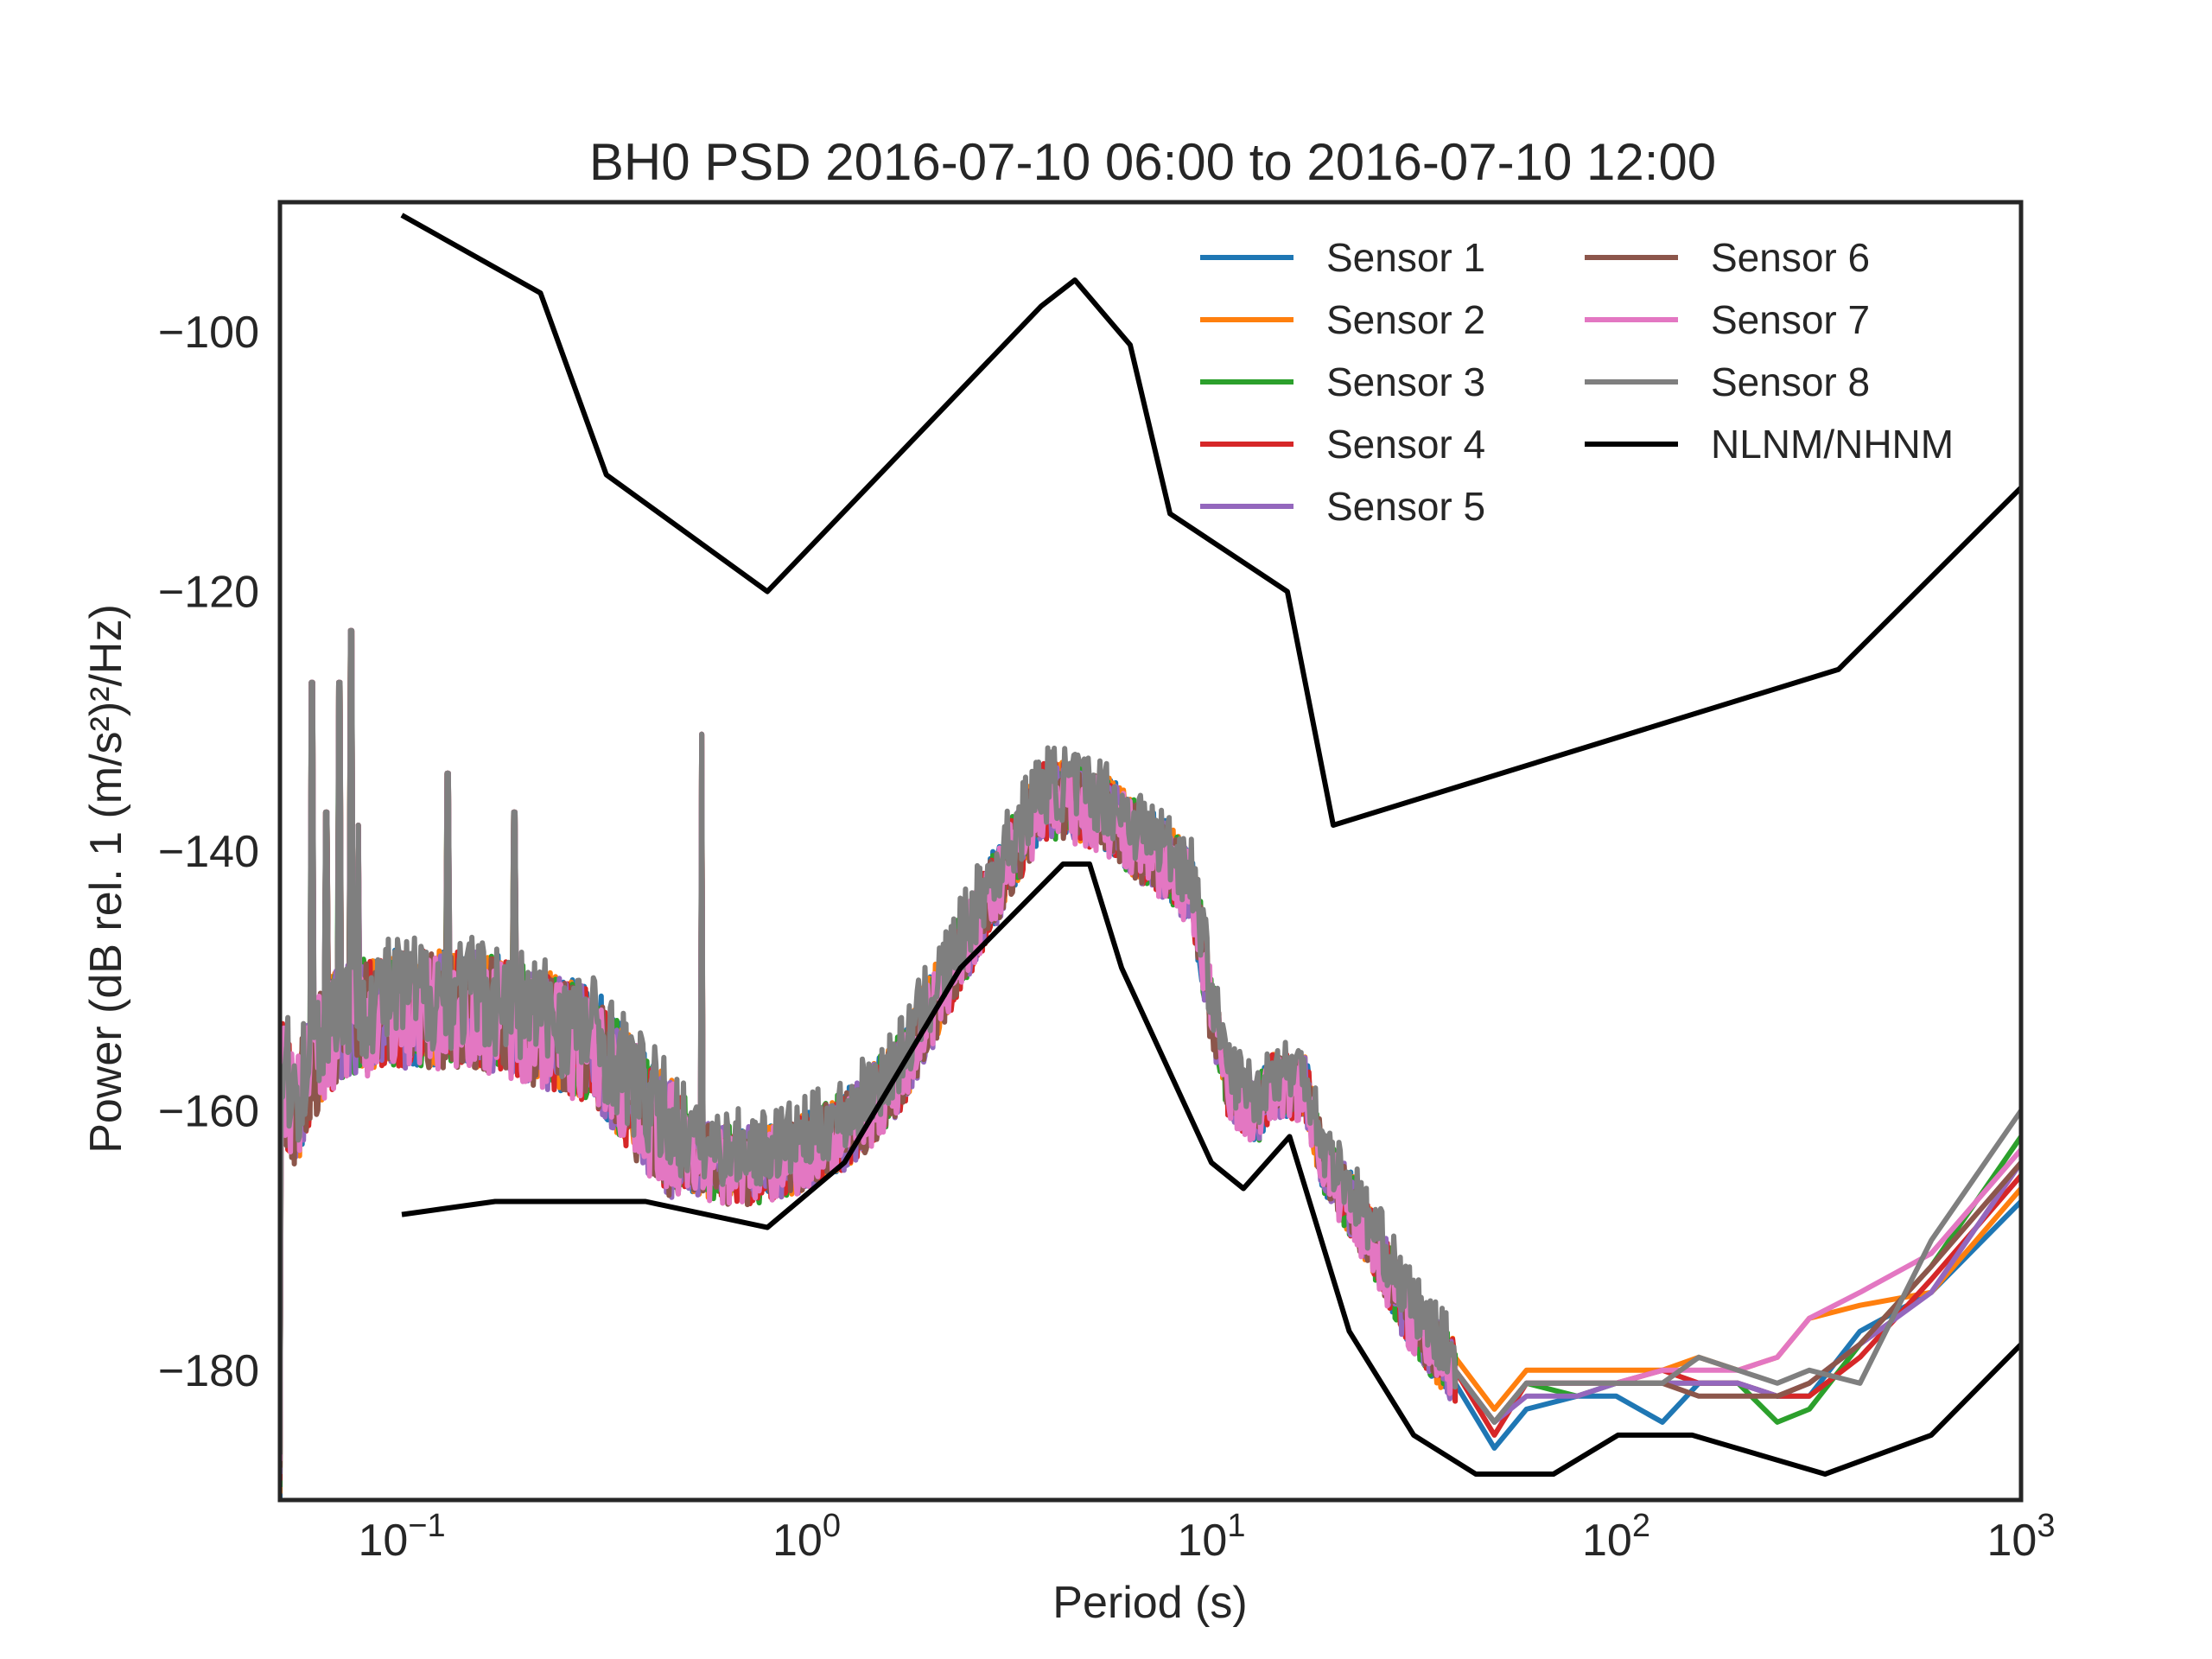  I want to click on y-axis-label: Power (dB rel. 1 (m/s²)²/Hz), so click(106, 879).